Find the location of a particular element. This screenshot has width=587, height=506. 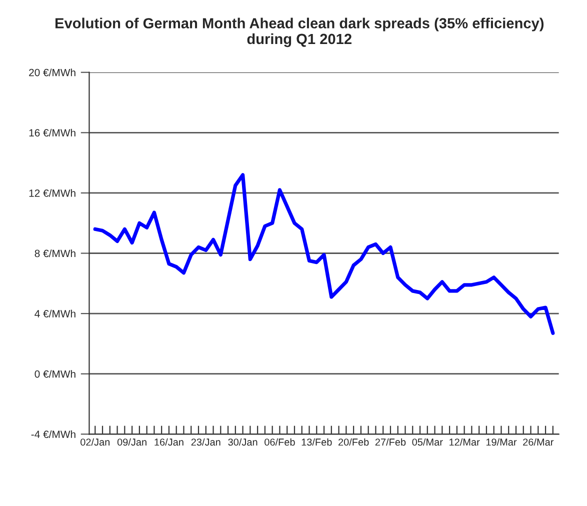

y-tick-label: 4 €/MWh is located at coordinates (55, 314).